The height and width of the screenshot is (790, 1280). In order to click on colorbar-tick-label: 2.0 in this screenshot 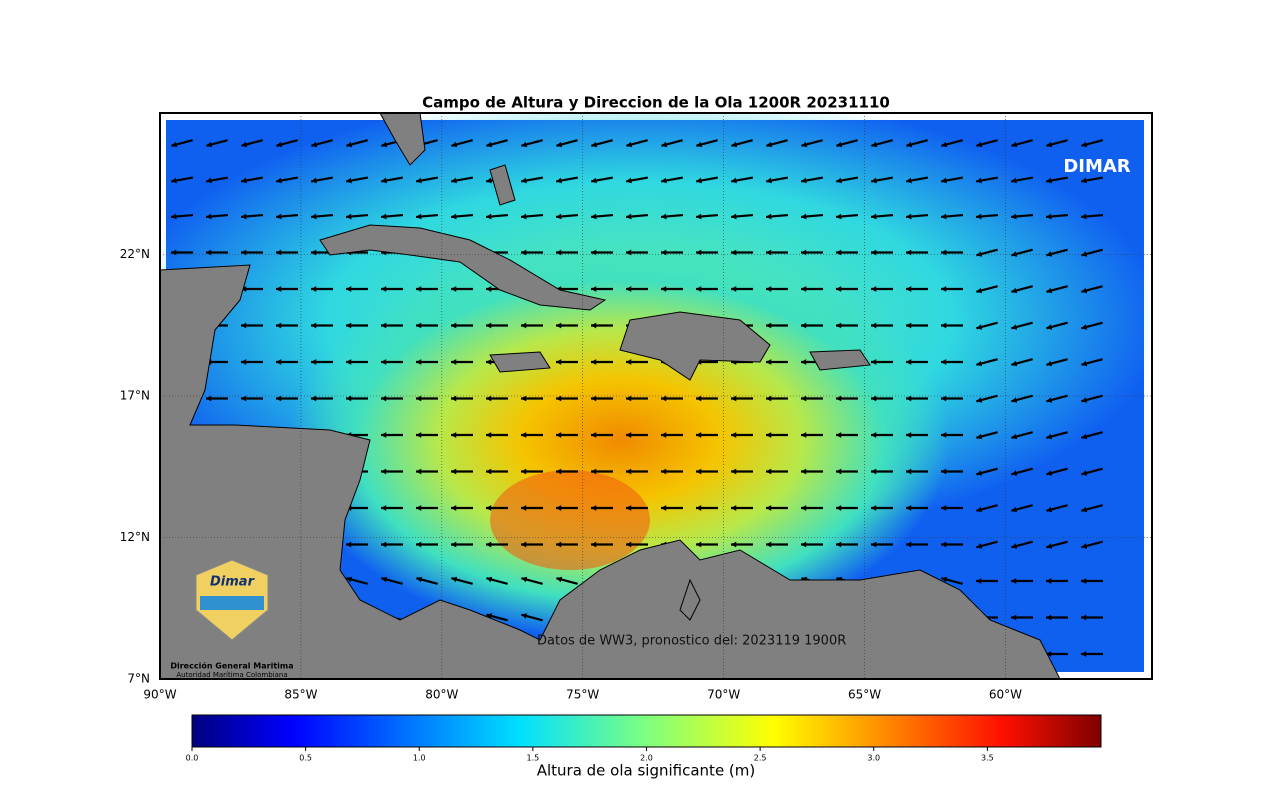, I will do `click(646, 758)`.